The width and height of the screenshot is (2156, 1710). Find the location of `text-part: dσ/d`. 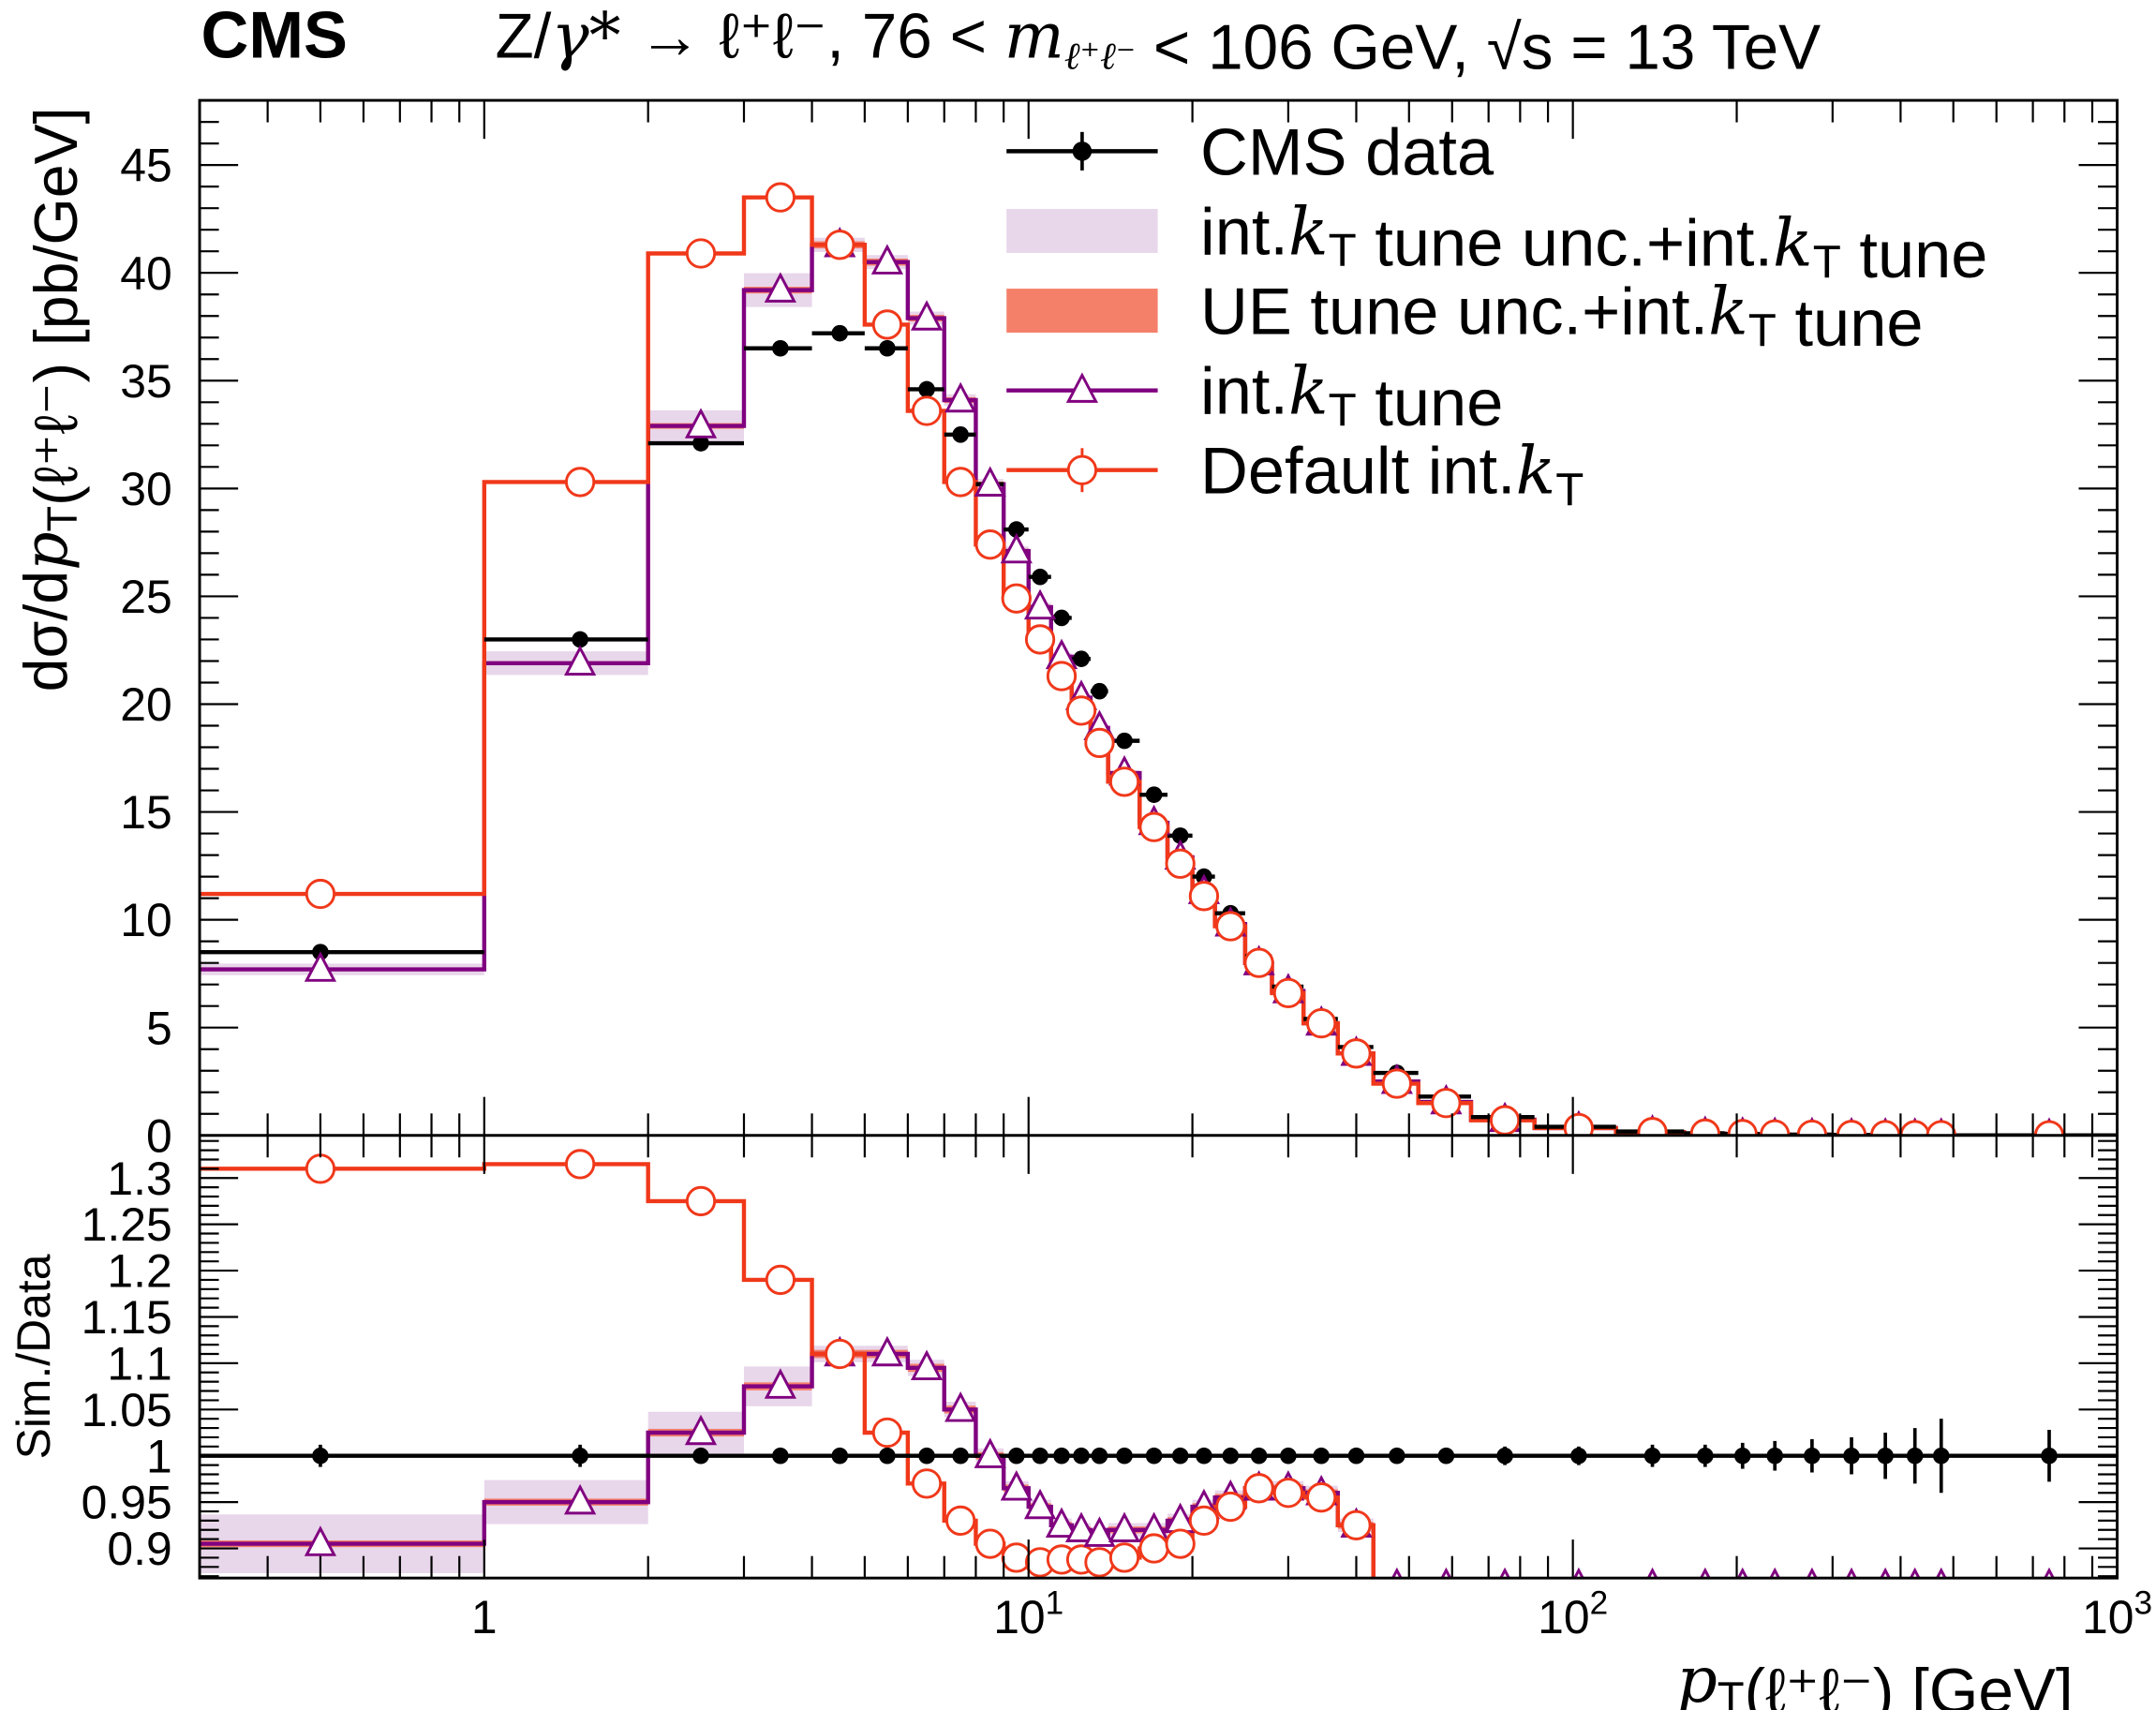

text-part: dσ/d is located at coordinates (46, 631).